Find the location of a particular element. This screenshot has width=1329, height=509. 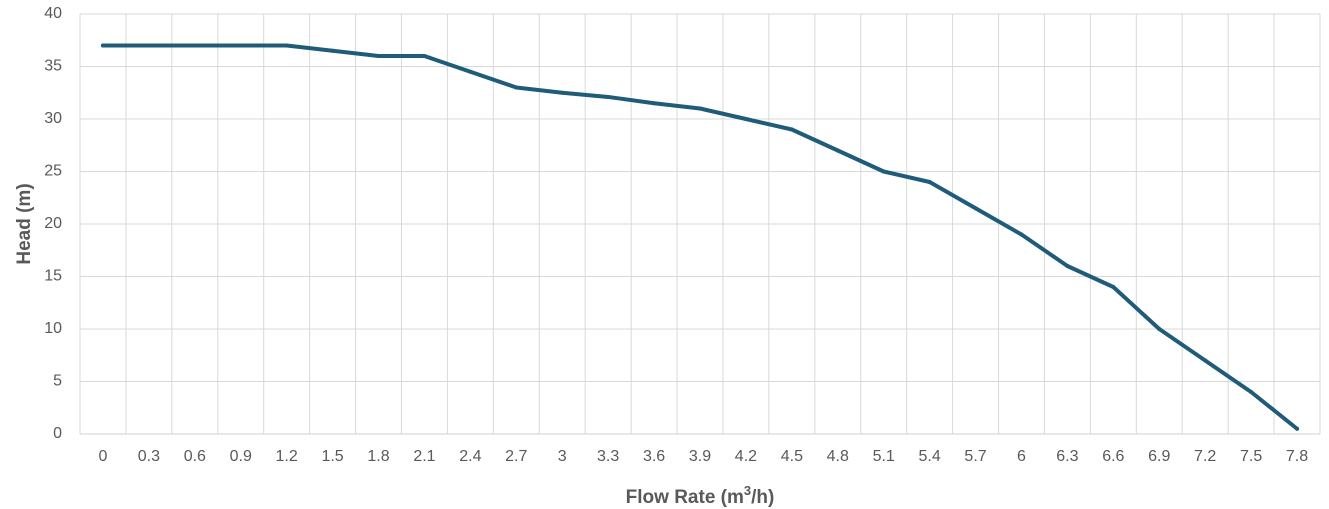

x-tick-label: 4.2 is located at coordinates (746, 456).